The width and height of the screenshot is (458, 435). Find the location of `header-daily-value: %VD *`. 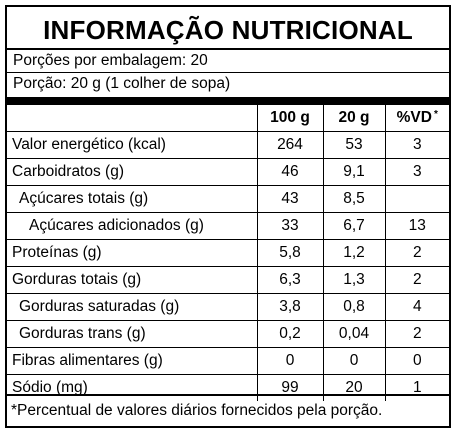

header-daily-value: %VD * is located at coordinates (416, 118).